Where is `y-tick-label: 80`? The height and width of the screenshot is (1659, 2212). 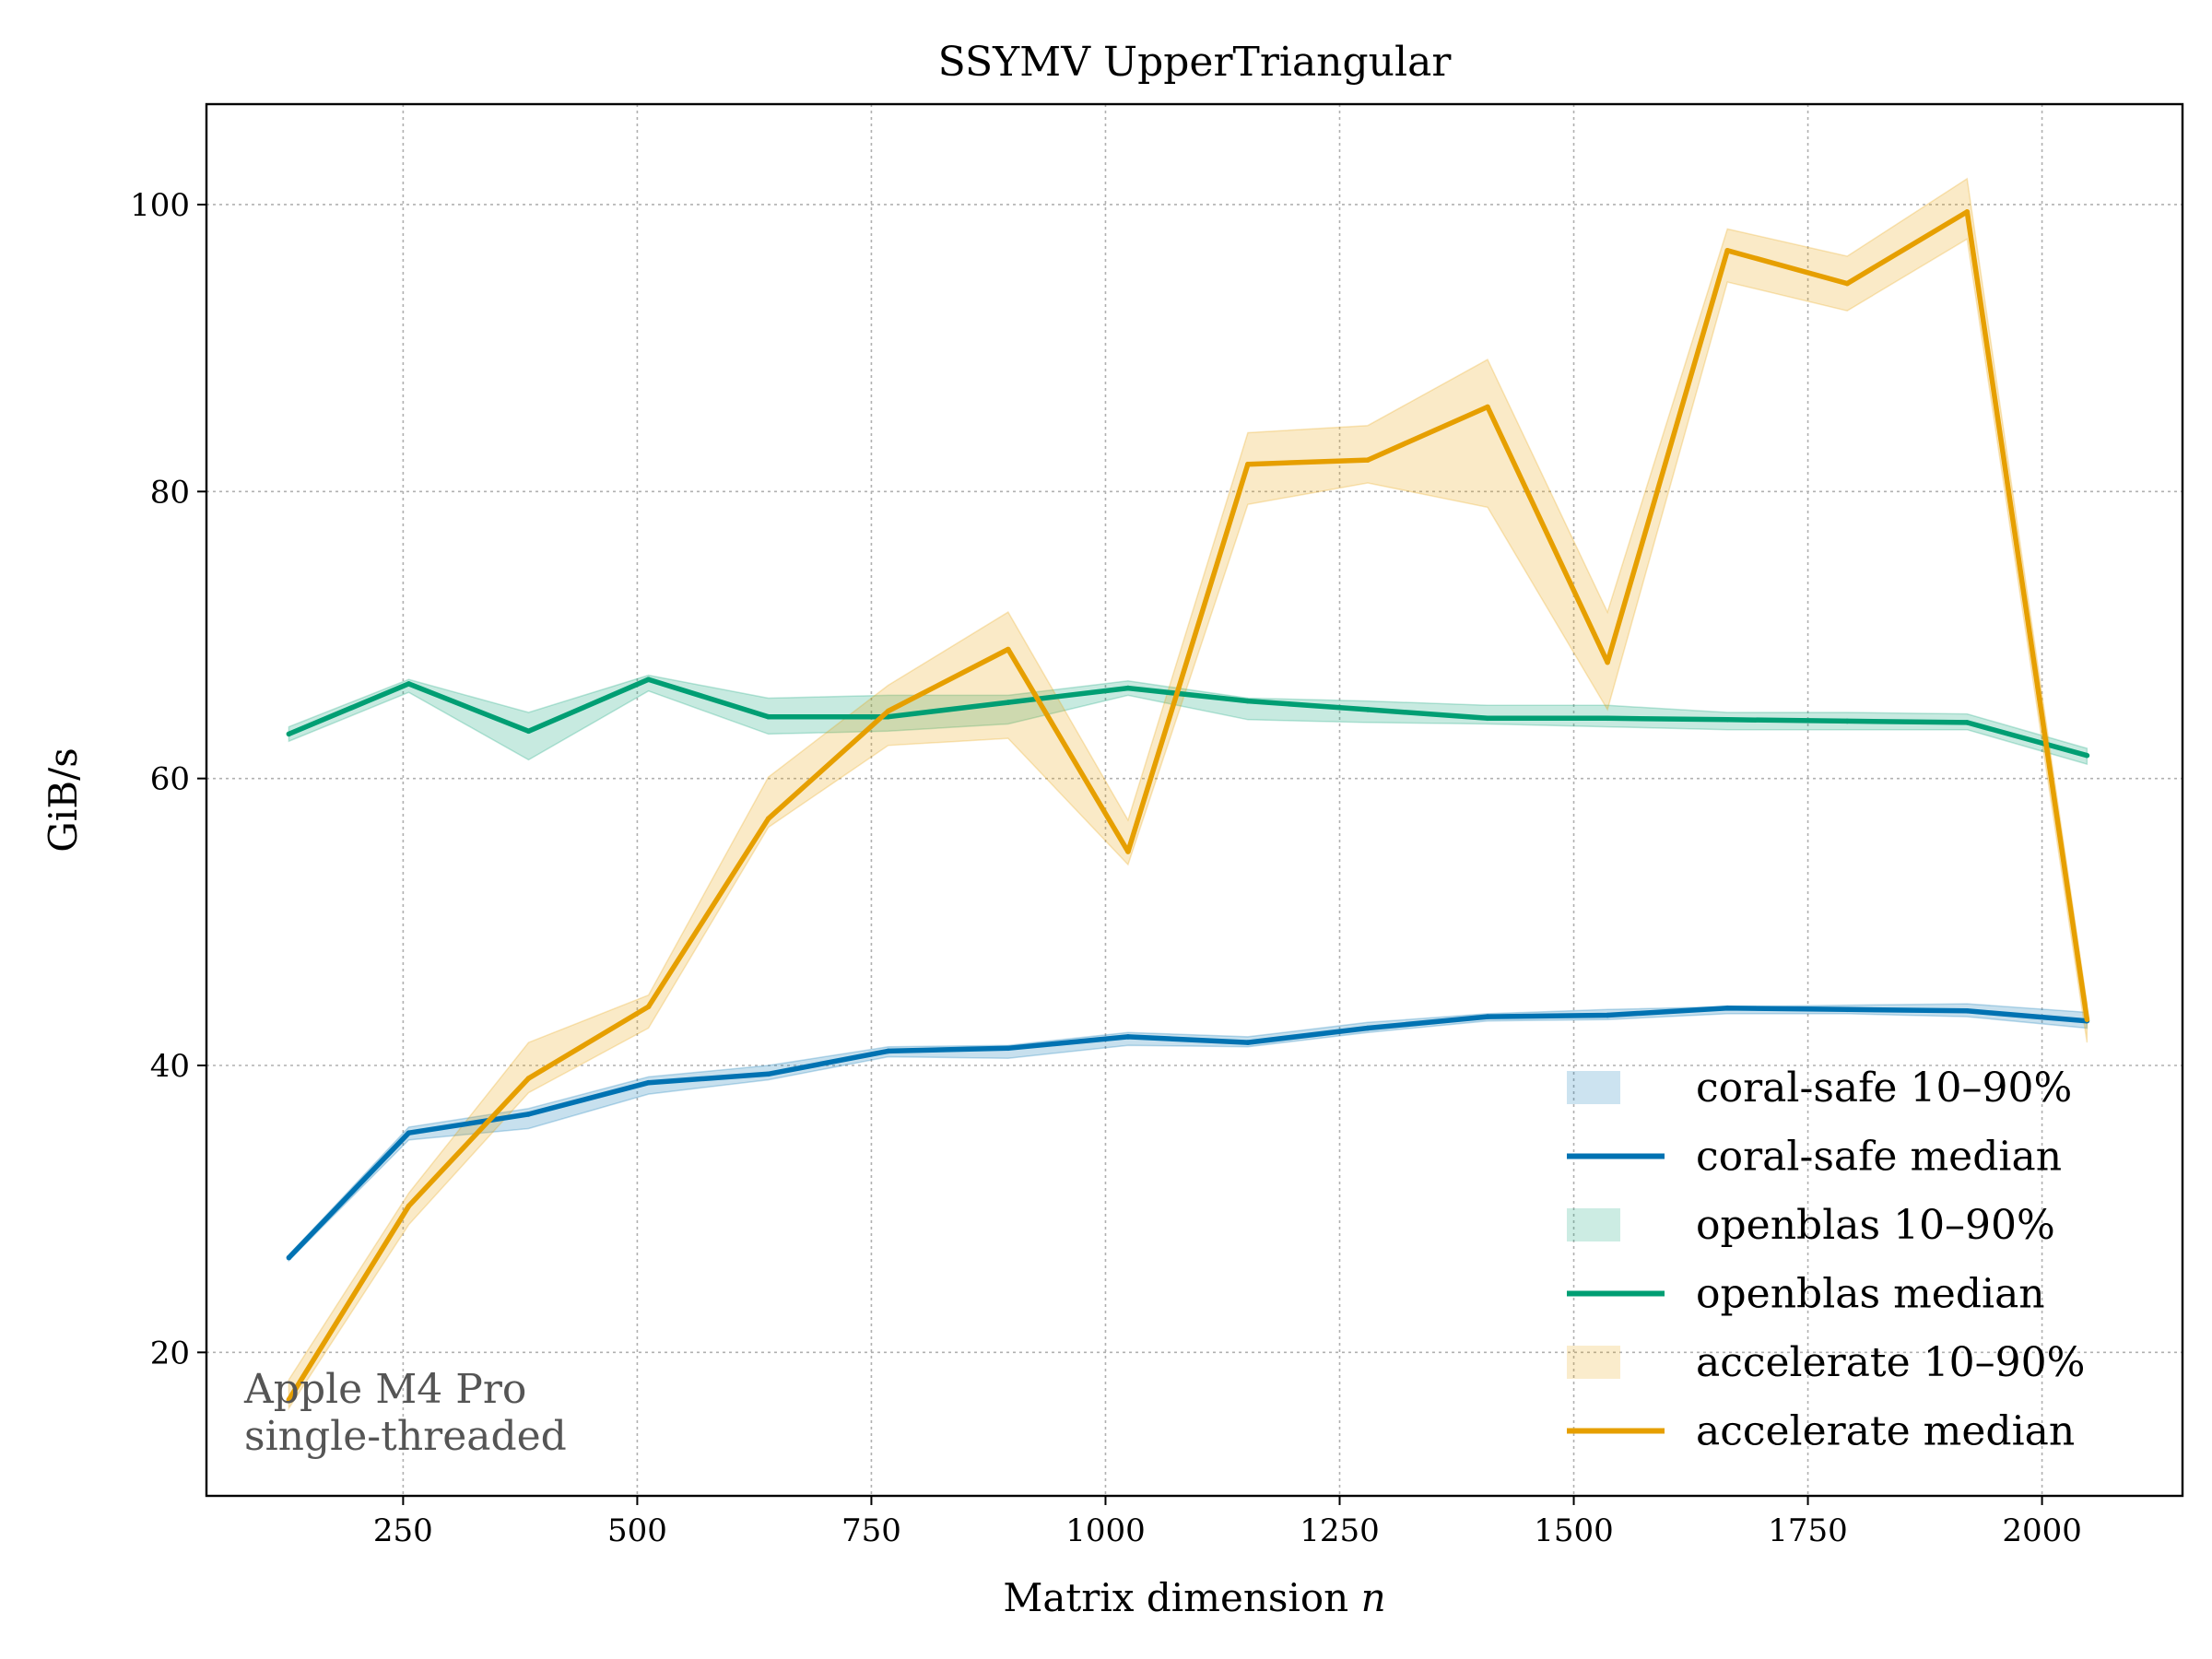 y-tick-label: 80 is located at coordinates (170, 492).